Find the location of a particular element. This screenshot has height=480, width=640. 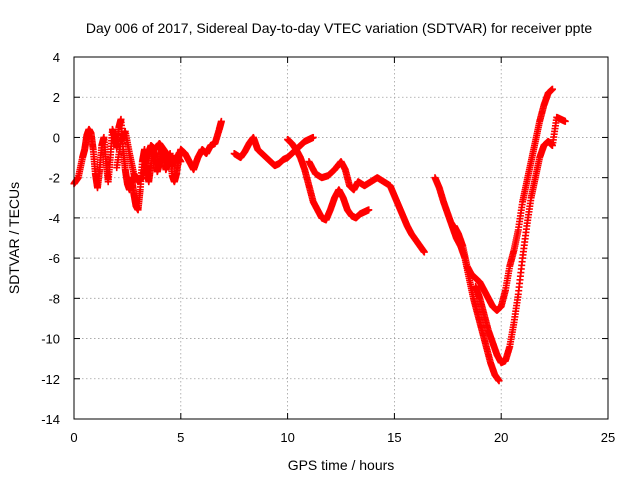

y-tick-label: -10 is located at coordinates (50, 339).